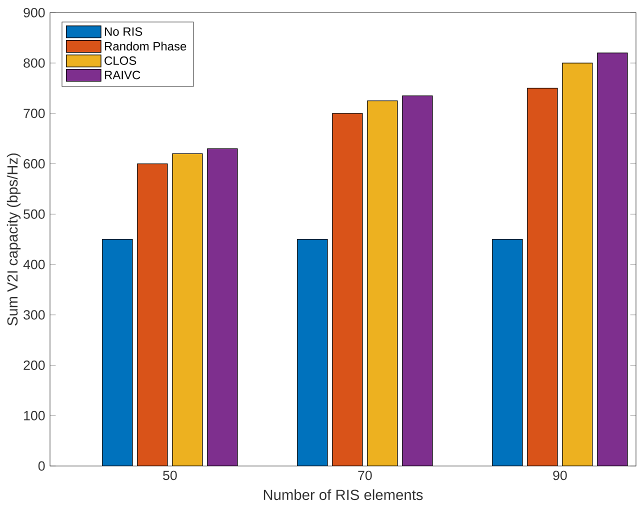 This screenshot has height=522, width=640. What do you see at coordinates (41, 466) in the screenshot?
I see `y-tick-label: 0` at bounding box center [41, 466].